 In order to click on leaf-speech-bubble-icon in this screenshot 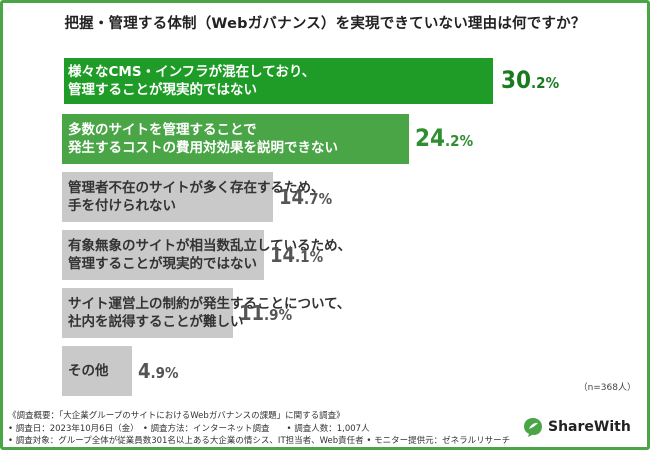, I will do `click(533, 427)`.